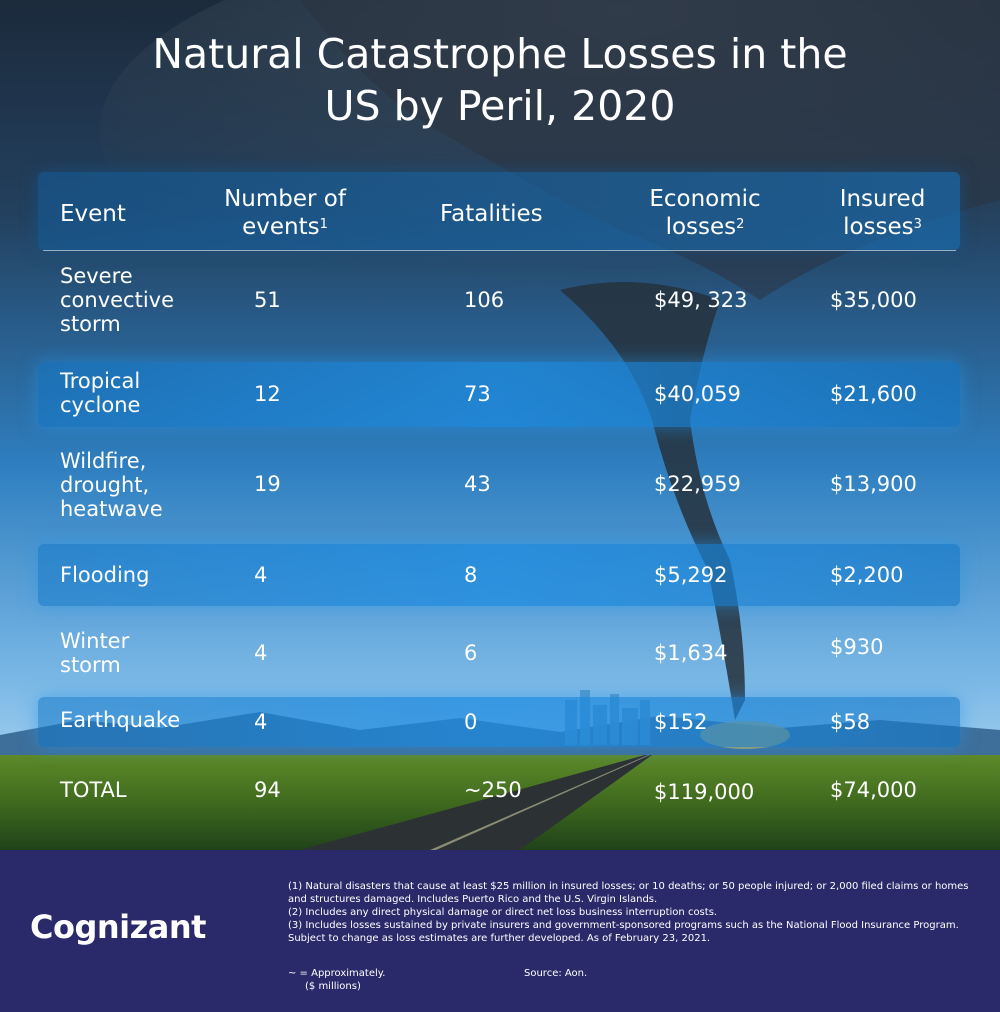 The image size is (1000, 1012). I want to click on total-label: TOTAL, so click(93, 790).